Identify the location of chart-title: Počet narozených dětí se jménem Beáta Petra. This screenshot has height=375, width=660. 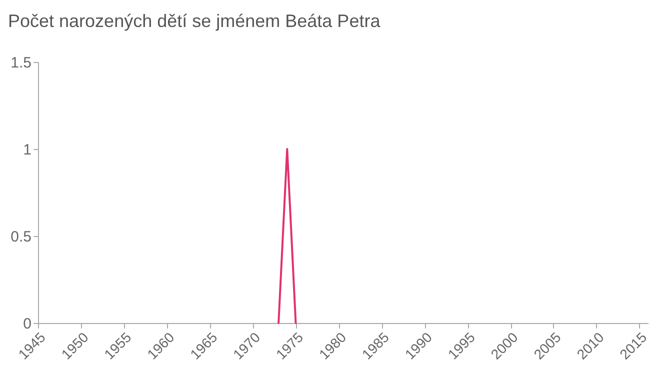
(195, 21).